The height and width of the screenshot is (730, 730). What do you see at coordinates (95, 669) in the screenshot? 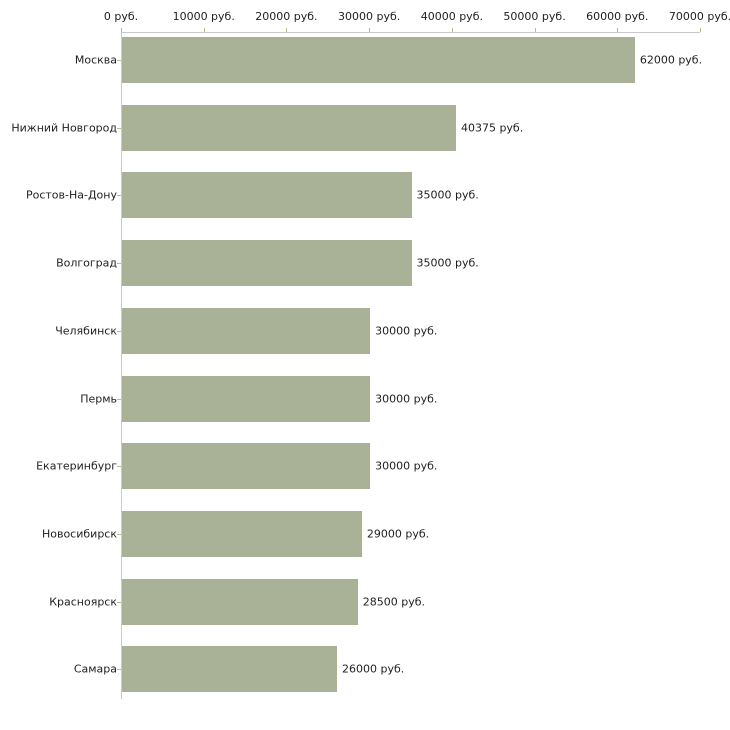
I see `category-label: Самара` at bounding box center [95, 669].